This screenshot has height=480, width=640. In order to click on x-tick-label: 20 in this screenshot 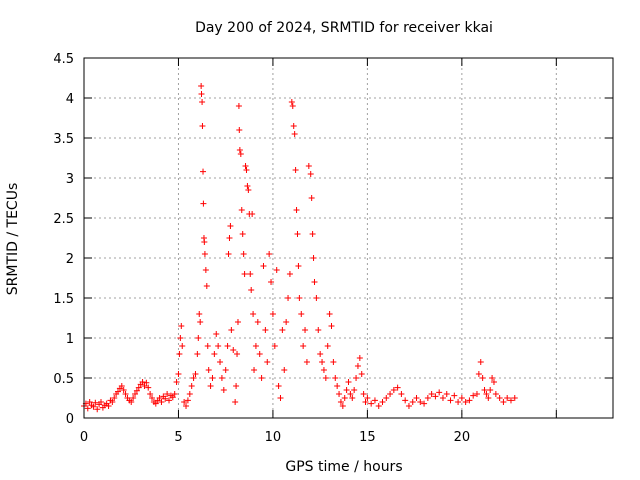, I will do `click(462, 437)`.